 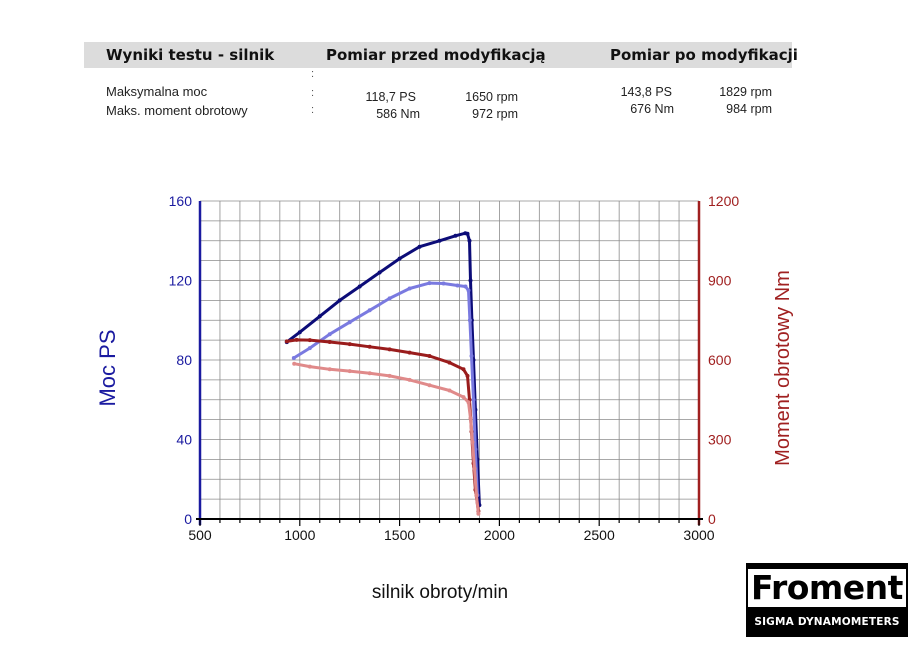 What do you see at coordinates (827, 622) in the screenshot?
I see `logo-tagline: SIGMA DYNAMOMETERS` at bounding box center [827, 622].